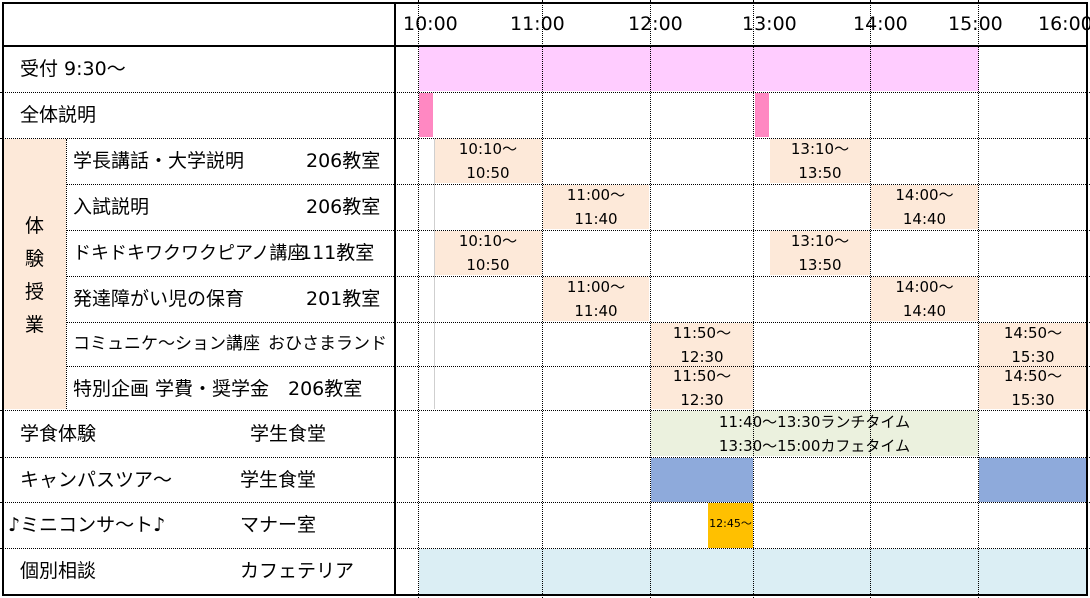  I want to click on slot-l5-b, so click(1033, 345).